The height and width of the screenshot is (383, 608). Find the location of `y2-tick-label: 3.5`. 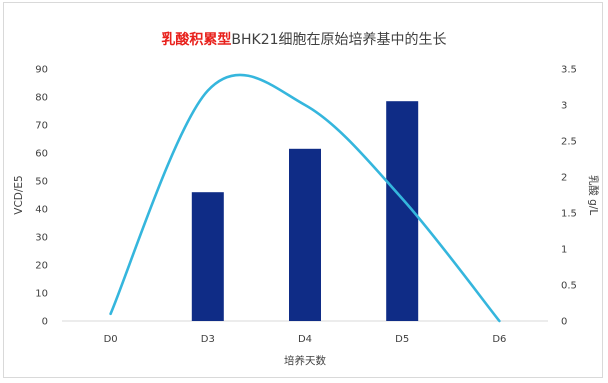

y2-tick-label: 3.5 is located at coordinates (569, 70).